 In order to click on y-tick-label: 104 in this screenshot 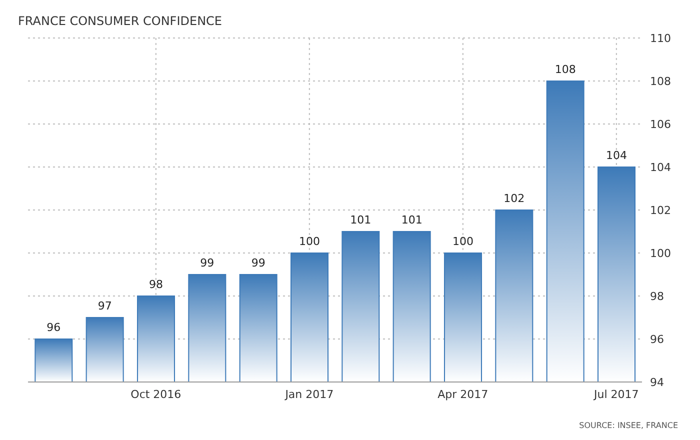, I will do `click(660, 167)`.